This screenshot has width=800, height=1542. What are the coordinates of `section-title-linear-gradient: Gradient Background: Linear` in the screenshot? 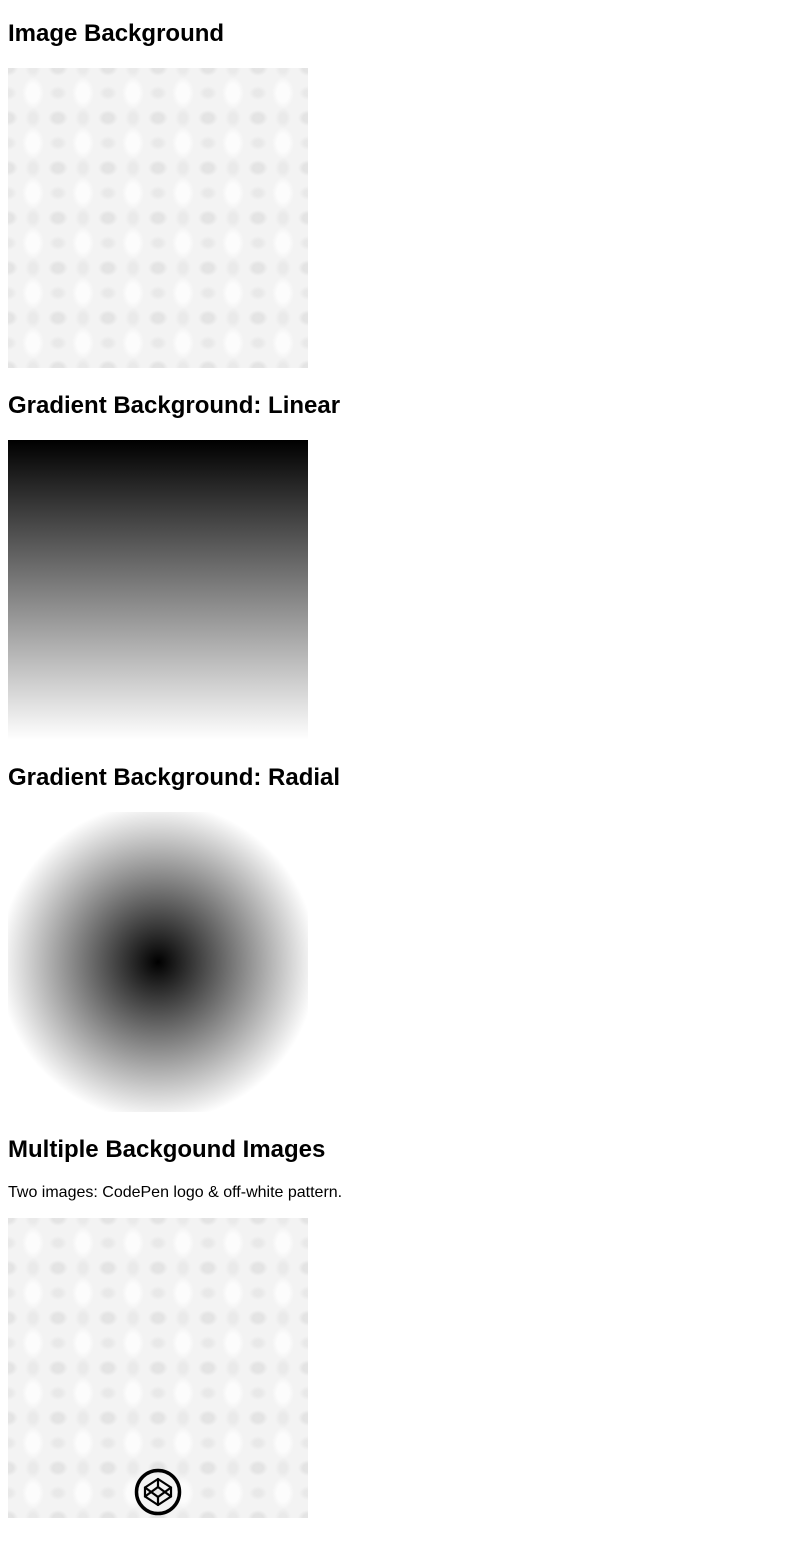 It's located at (174, 405).